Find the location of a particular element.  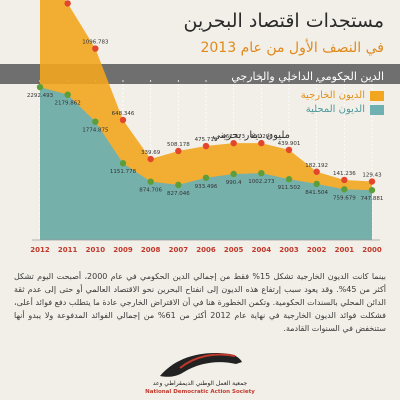

chart-heading: الدين الحكومي الداخلي والخارجي is located at coordinates (307, 76).